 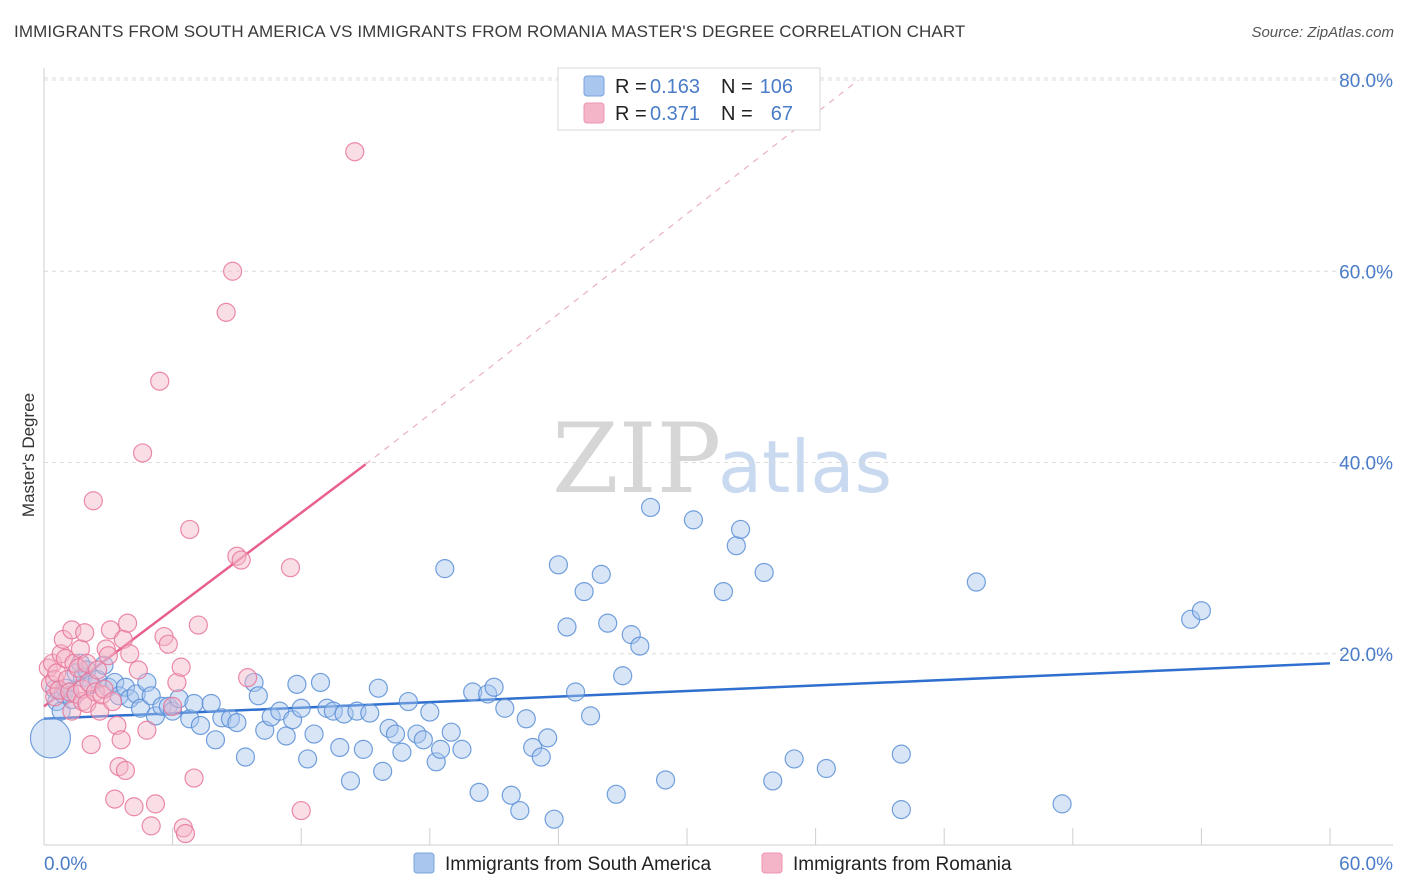 I want to click on series-legend-label-south-america: Immigrants from South America, so click(x=578, y=864).